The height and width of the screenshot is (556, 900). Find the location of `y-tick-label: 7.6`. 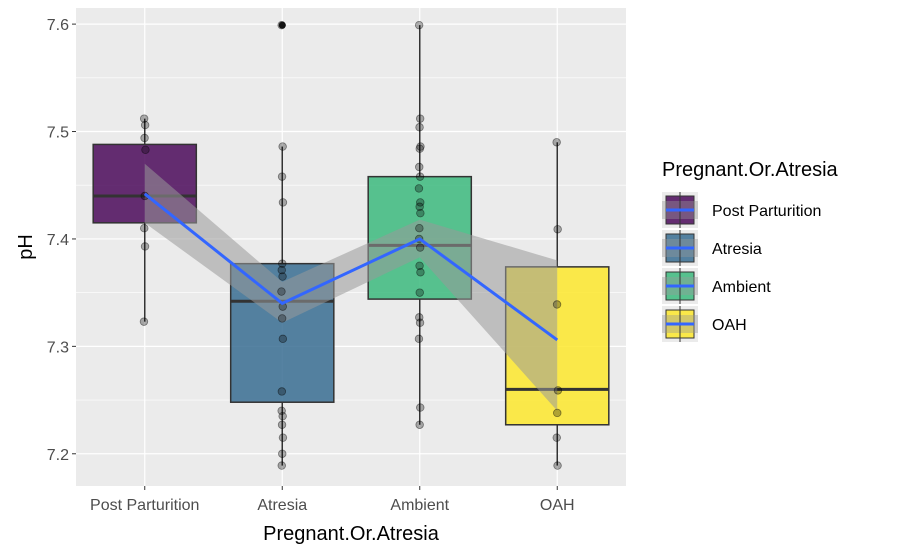

y-tick-label: 7.6 is located at coordinates (58, 25).